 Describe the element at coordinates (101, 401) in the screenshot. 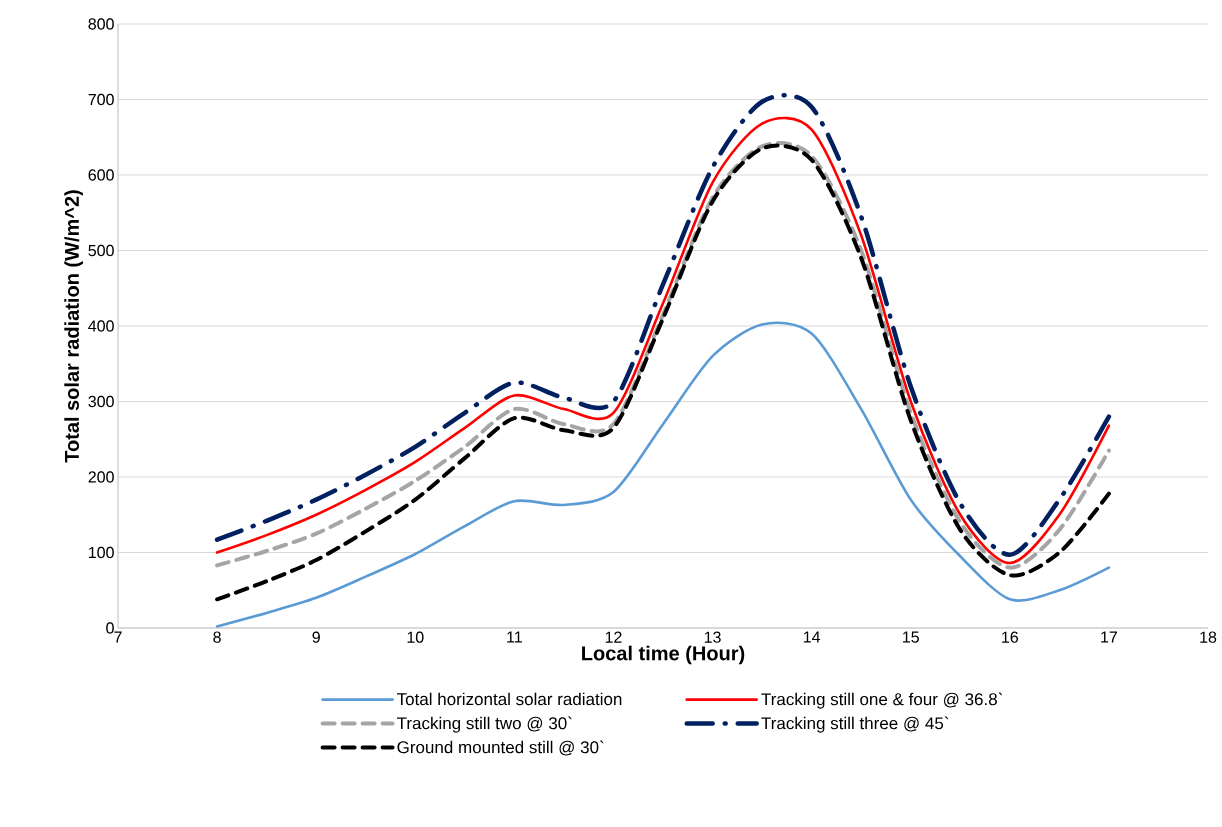

I see `y-tick-label: 300` at that location.